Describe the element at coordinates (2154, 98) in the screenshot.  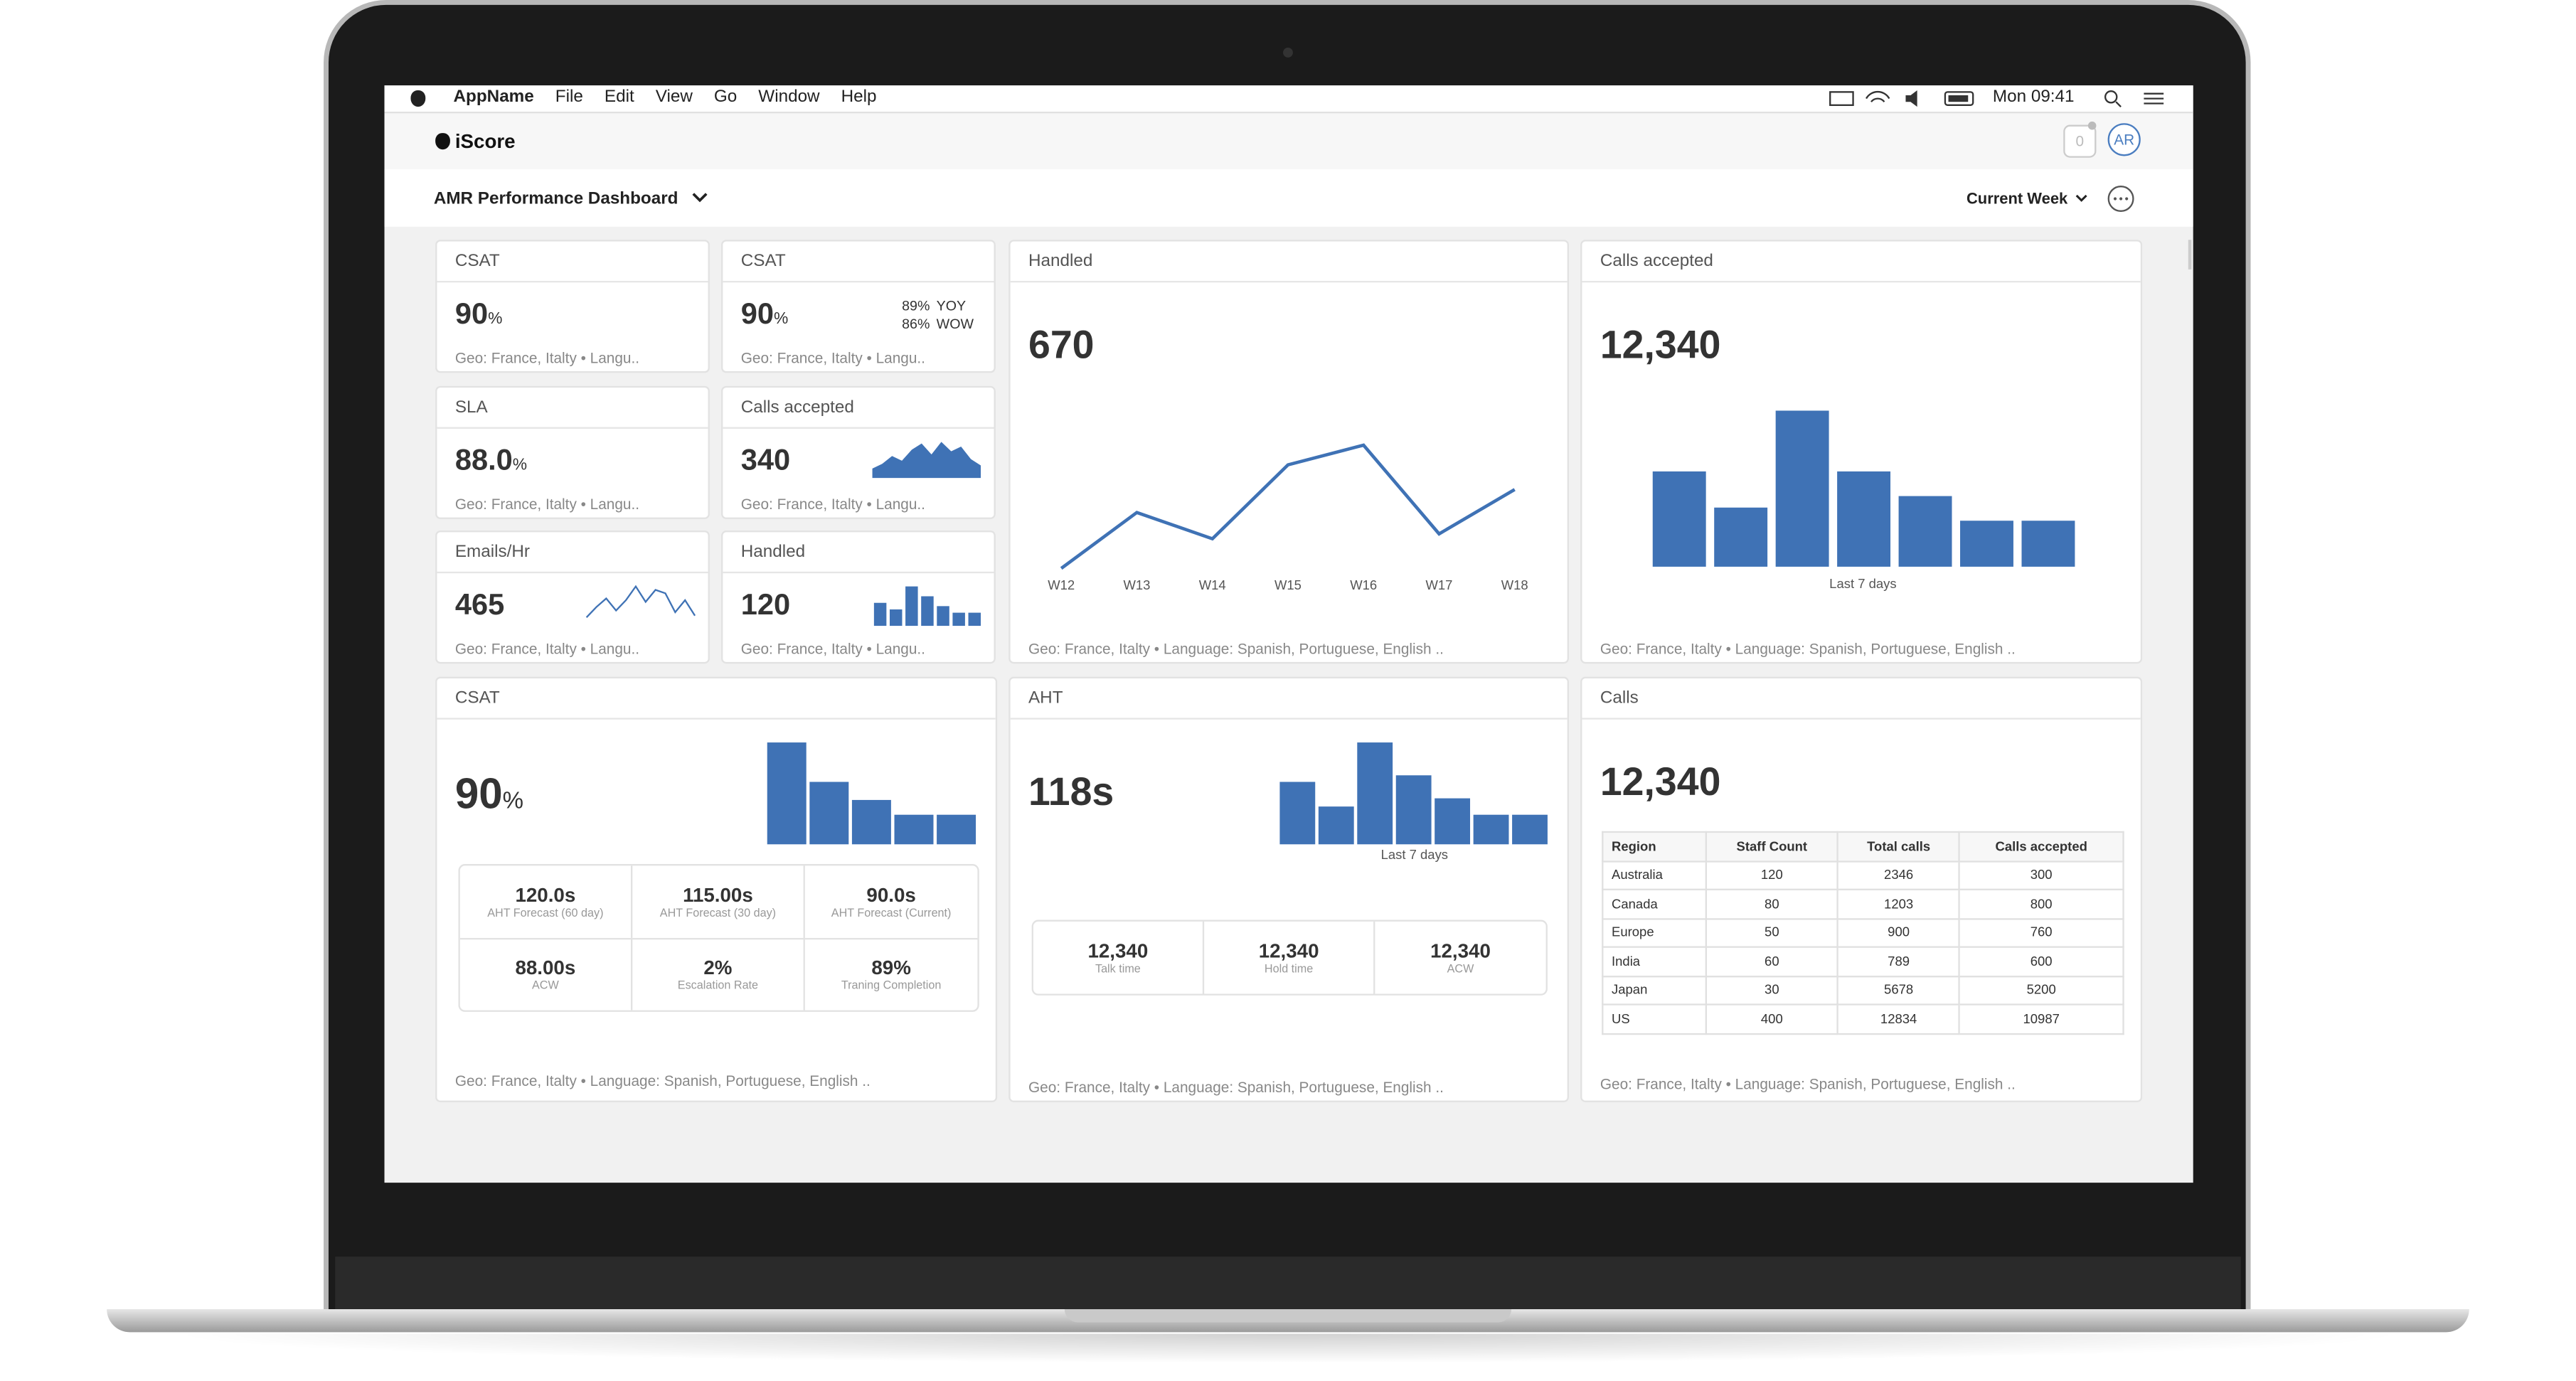
I see `control-center-icon` at that location.